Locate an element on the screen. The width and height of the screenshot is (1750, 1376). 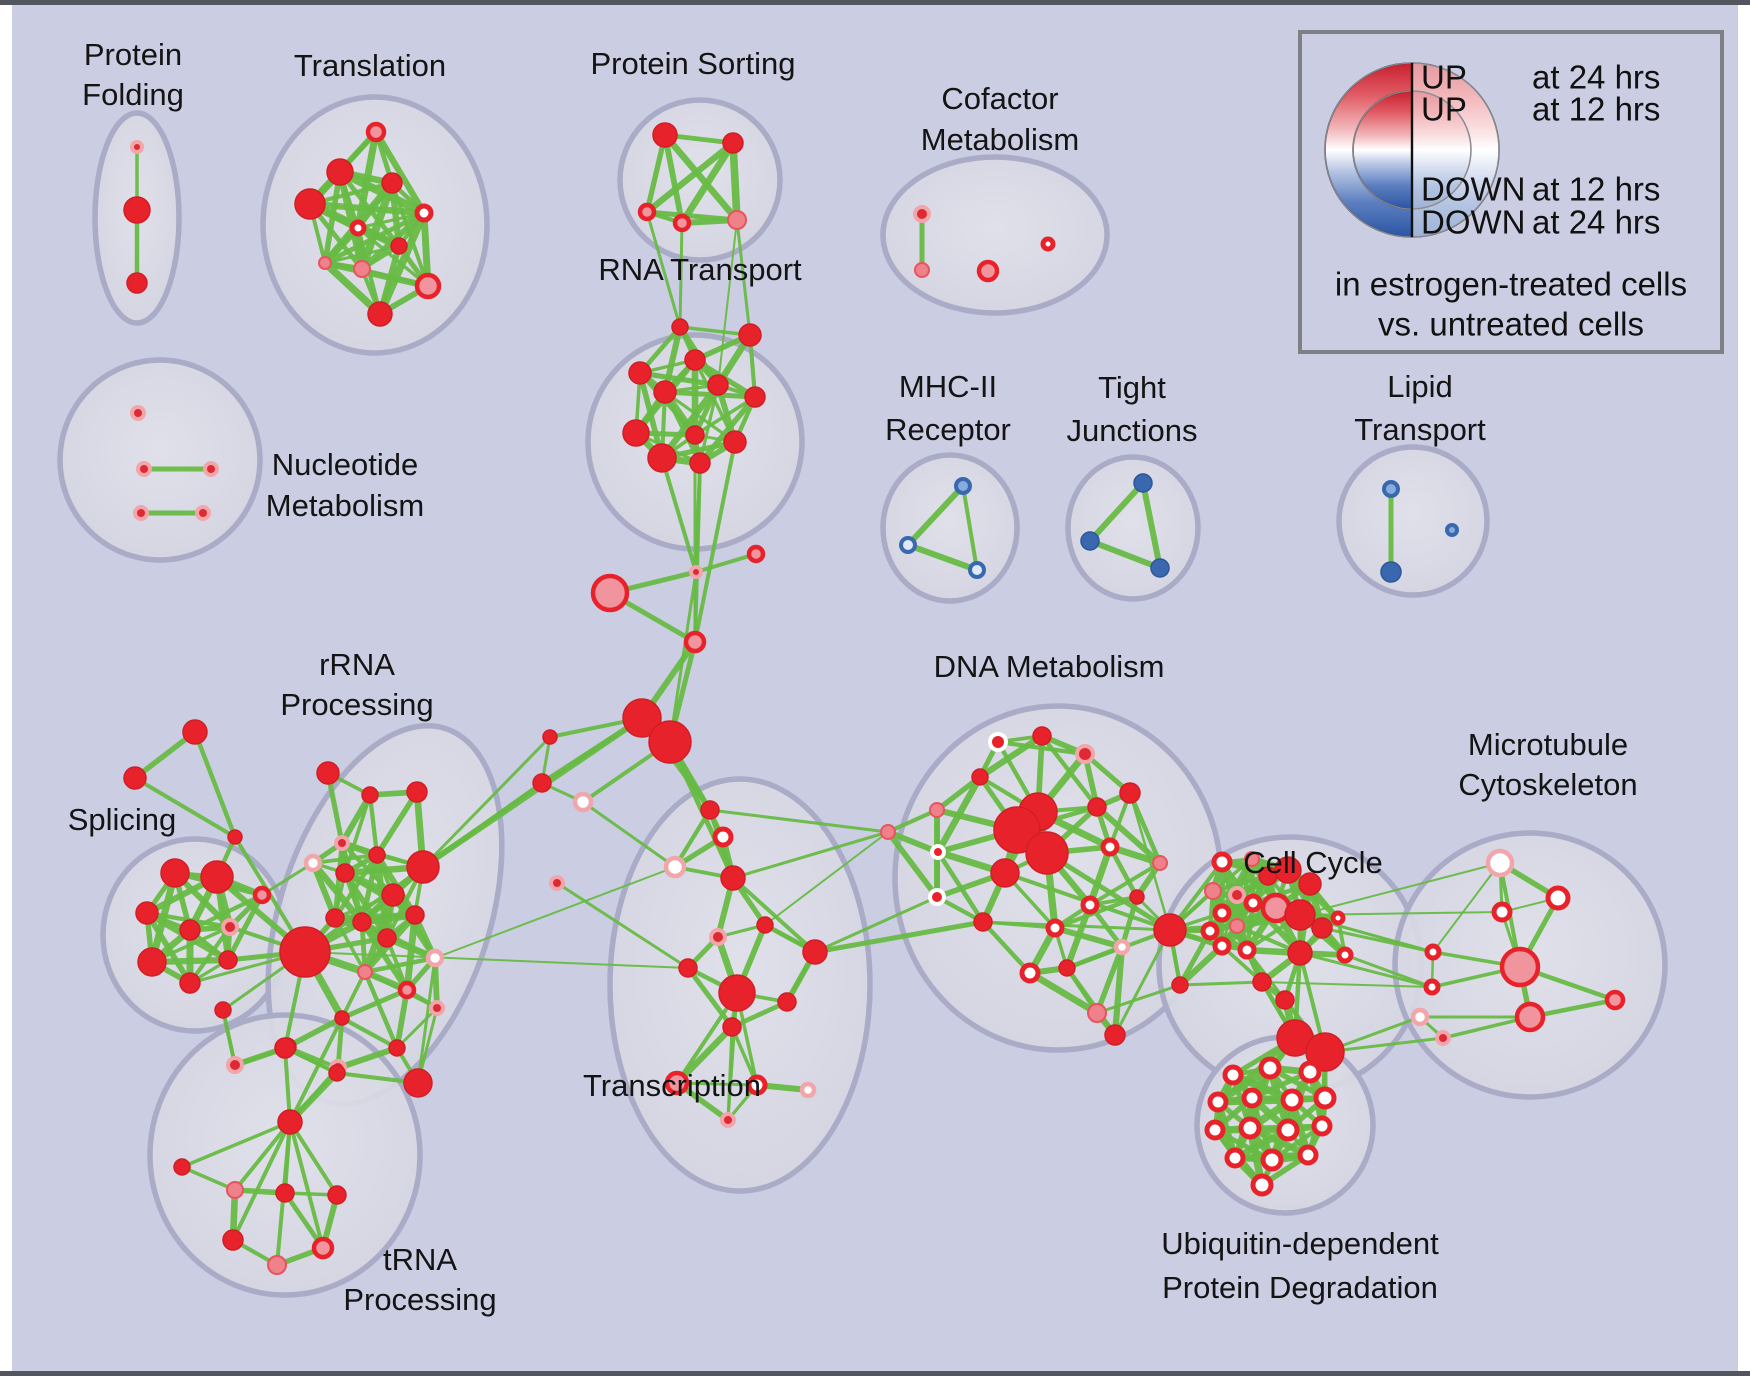
cluster-label-protein-sorting-line1: Protein Sorting is located at coordinates (692, 63).